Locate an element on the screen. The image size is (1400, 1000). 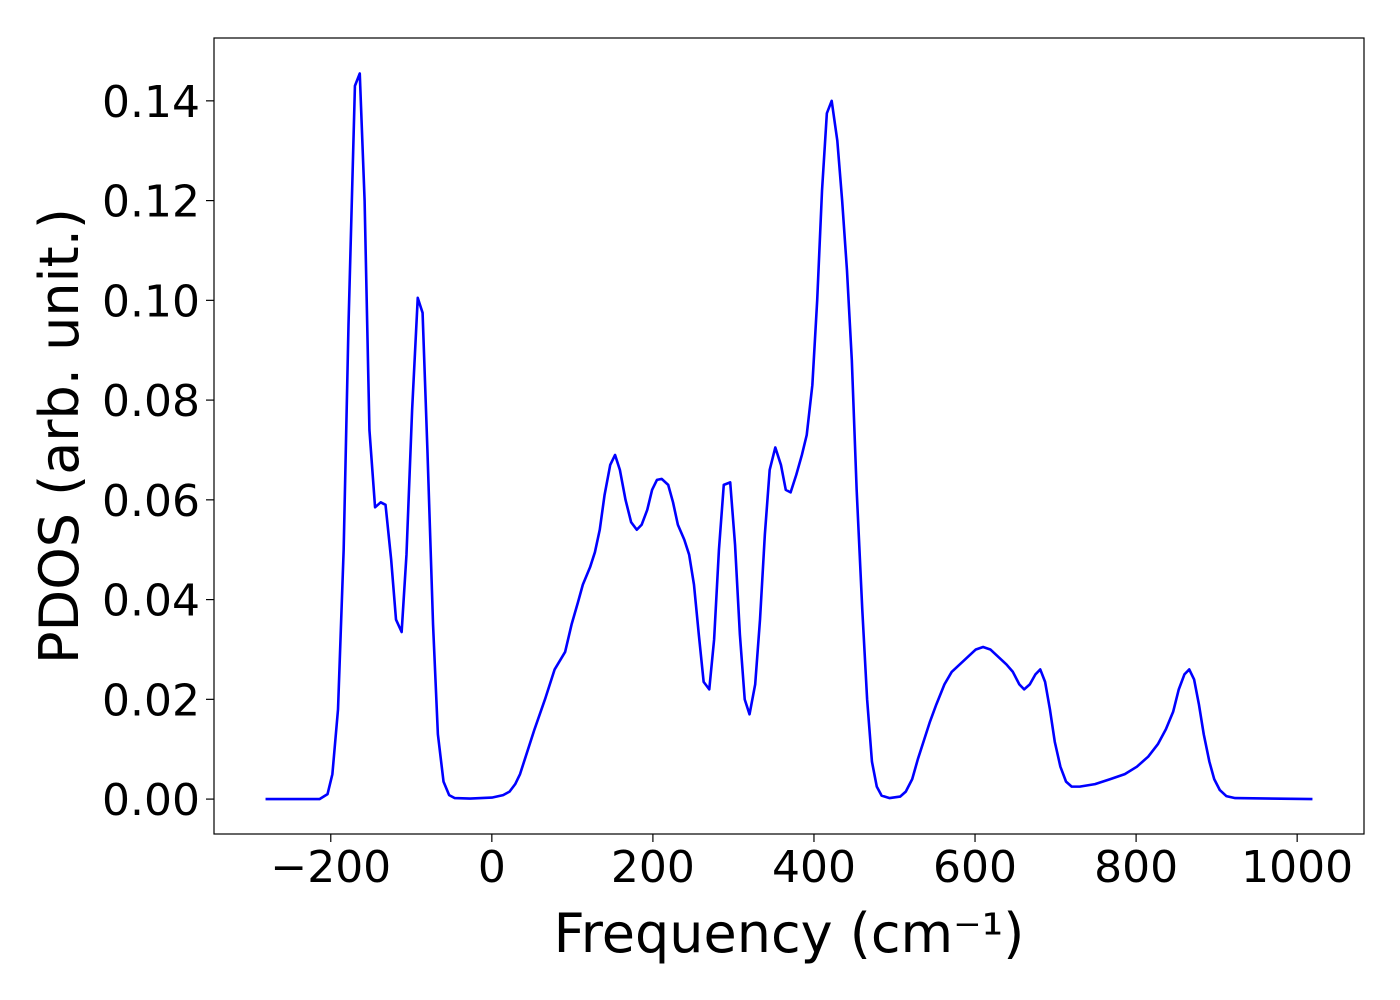
x-tick-label: 0 is located at coordinates (492, 867).